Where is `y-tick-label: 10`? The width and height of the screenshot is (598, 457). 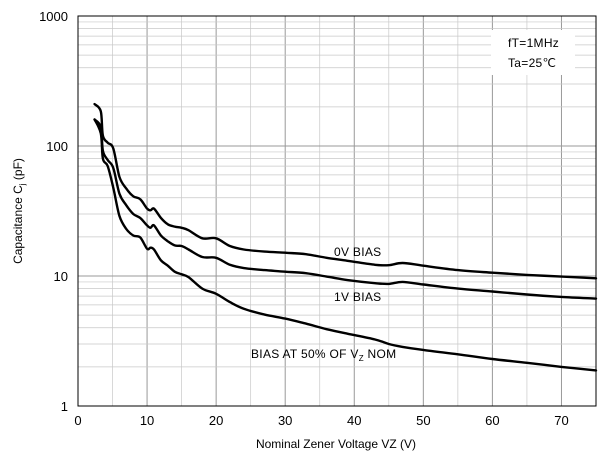 y-tick-label: 10 is located at coordinates (61, 276).